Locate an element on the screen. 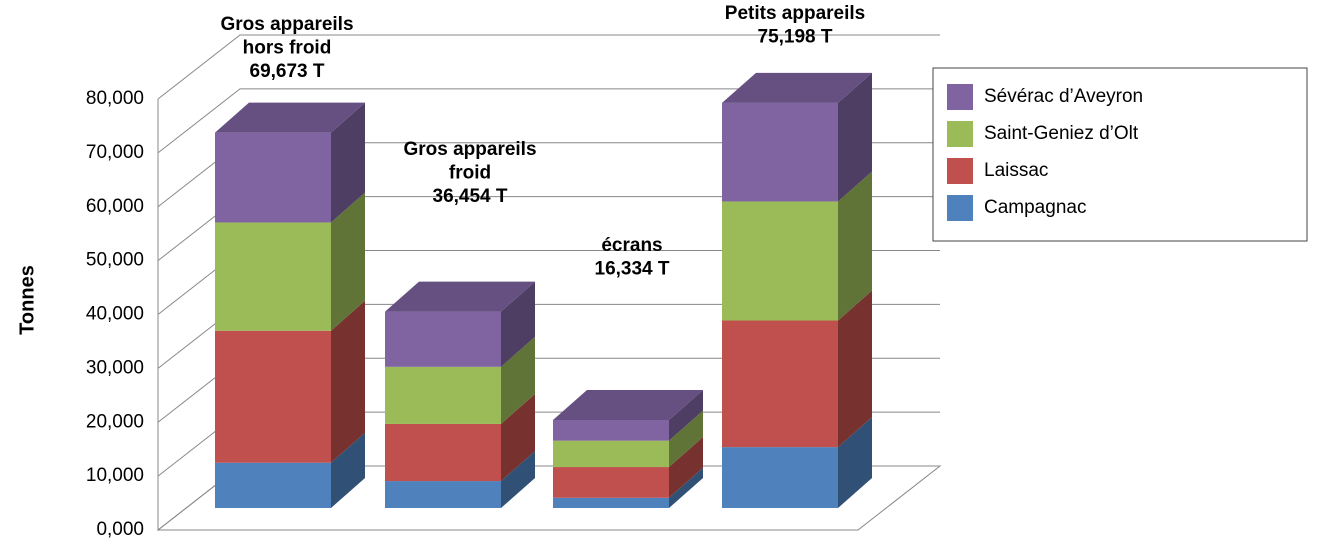  y-tick-label: 40,000 is located at coordinates (115, 314).